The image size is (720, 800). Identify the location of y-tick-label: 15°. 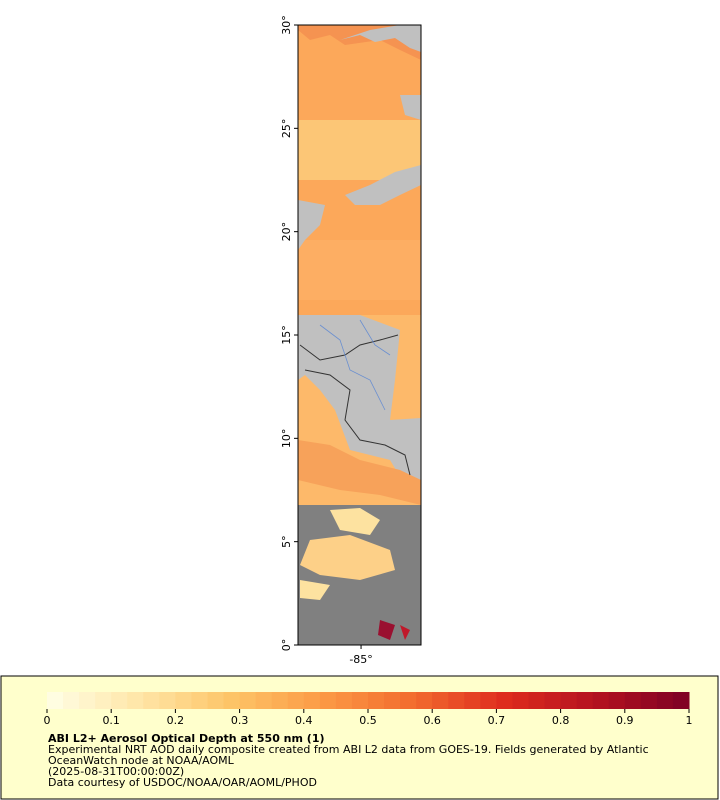
(286, 335).